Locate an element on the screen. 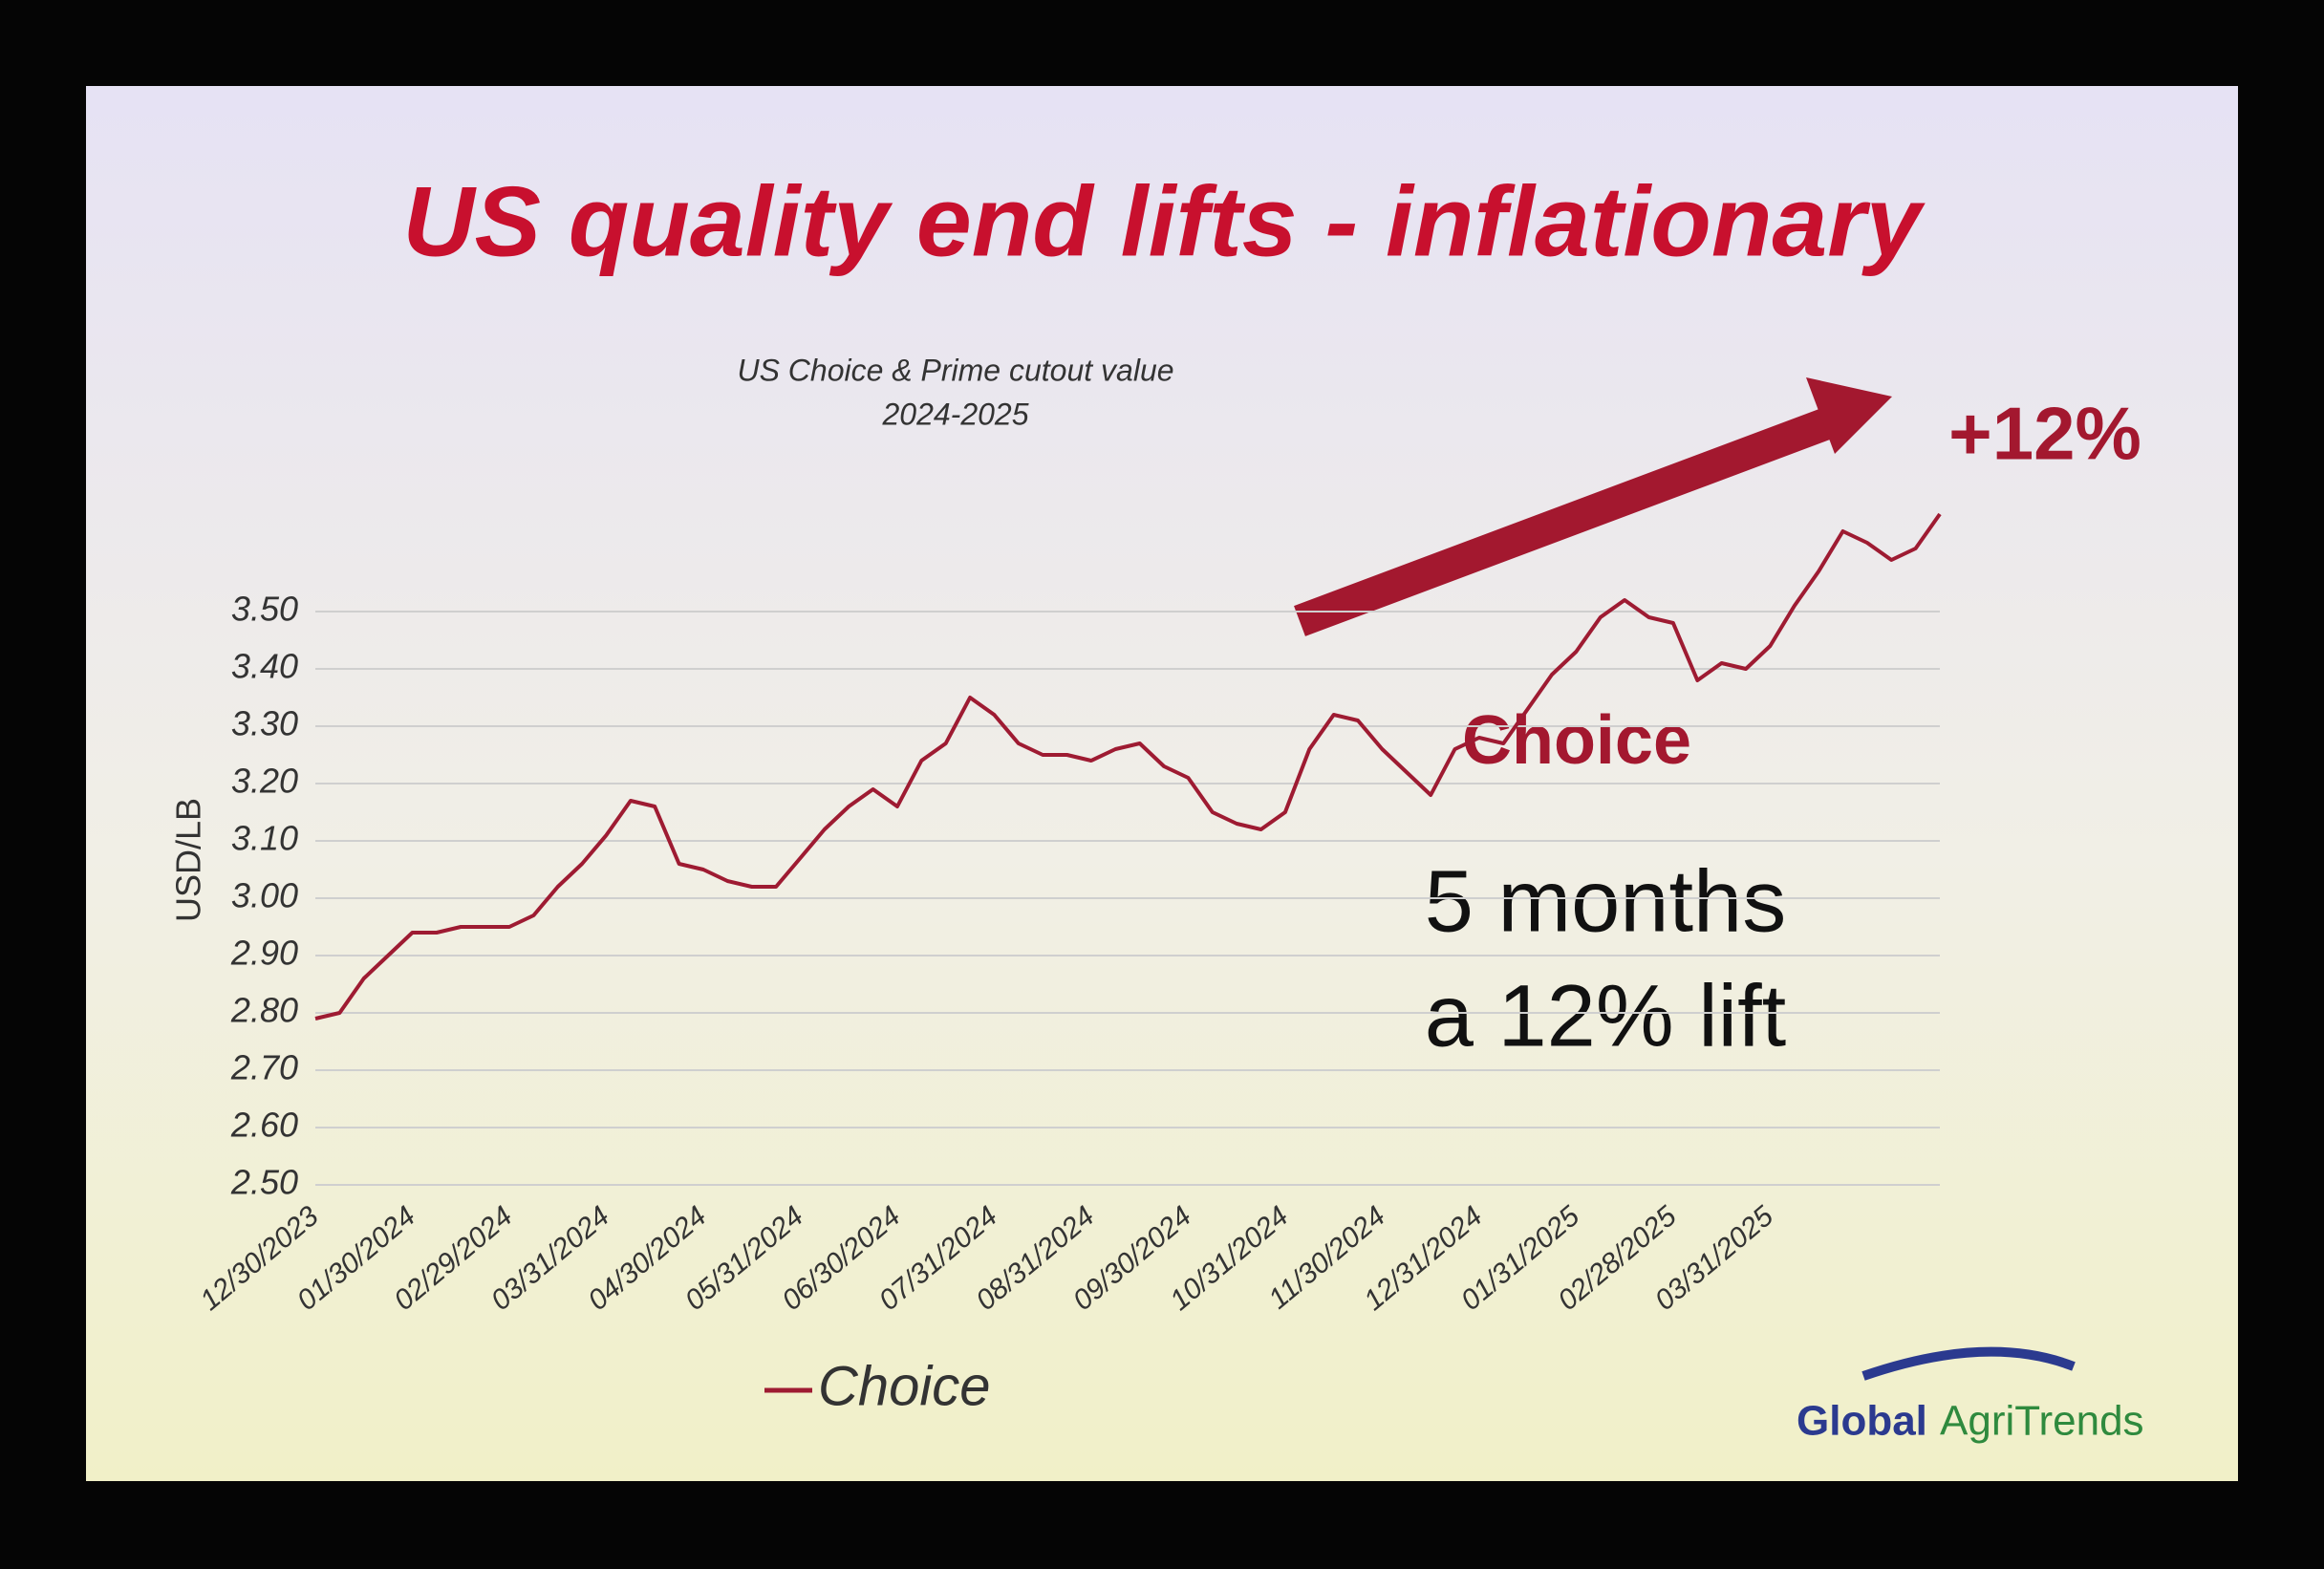 This screenshot has height=1569, width=2324. y-tick-label: 3.40 is located at coordinates (264, 666).